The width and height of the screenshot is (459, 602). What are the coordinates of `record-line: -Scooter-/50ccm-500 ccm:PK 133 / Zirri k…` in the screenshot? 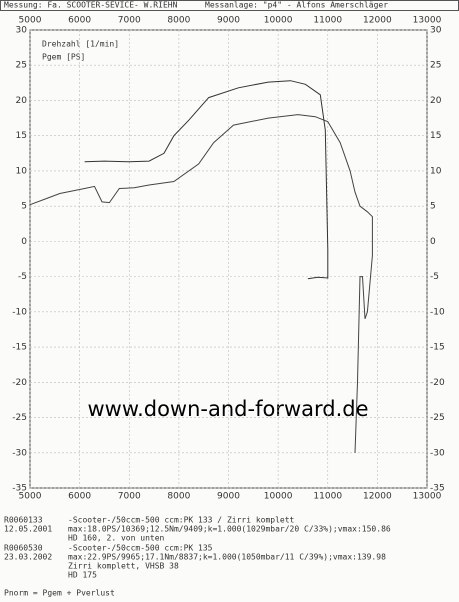 It's located at (181, 520).